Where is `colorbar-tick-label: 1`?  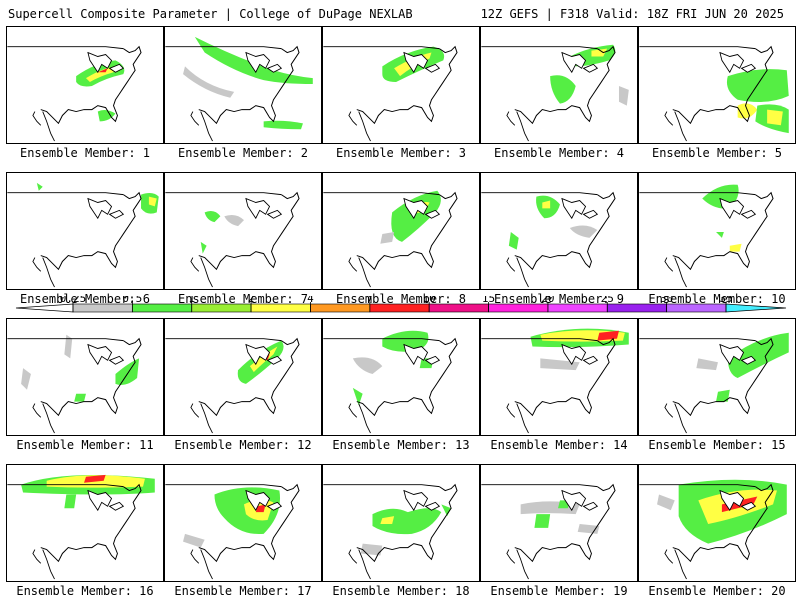 colorbar-tick-label: 1 is located at coordinates (191, 300).